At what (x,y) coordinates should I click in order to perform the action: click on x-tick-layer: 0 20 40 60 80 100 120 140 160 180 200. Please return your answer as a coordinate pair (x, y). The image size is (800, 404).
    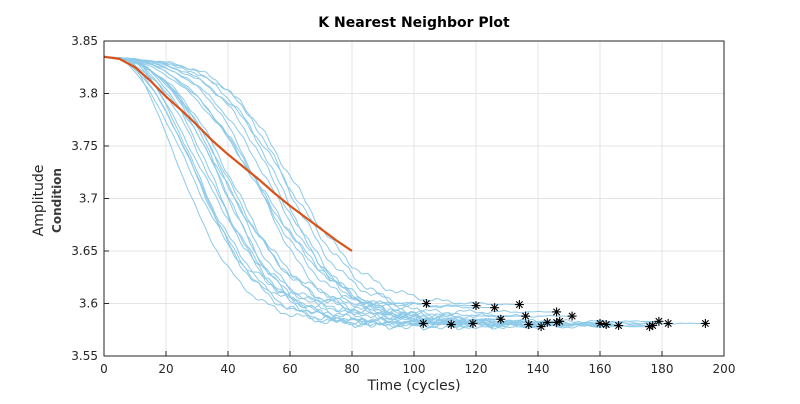
    Looking at the image, I should click on (417, 363).